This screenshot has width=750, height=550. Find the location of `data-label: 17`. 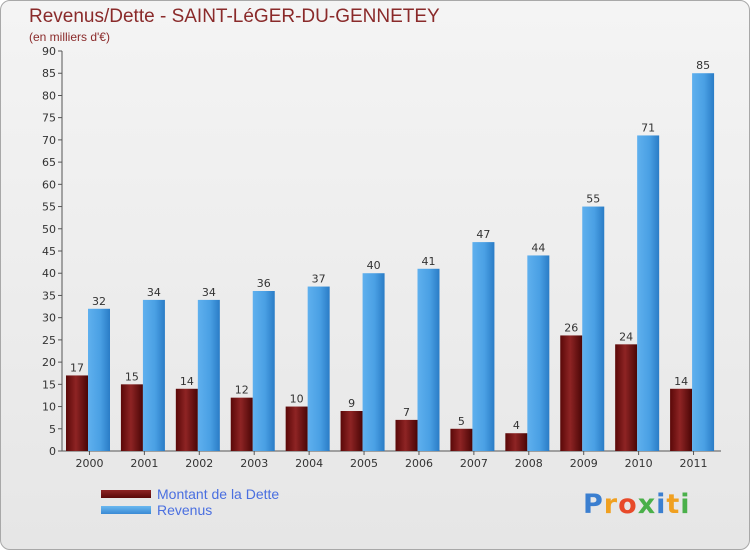

data-label: 17 is located at coordinates (77, 367).